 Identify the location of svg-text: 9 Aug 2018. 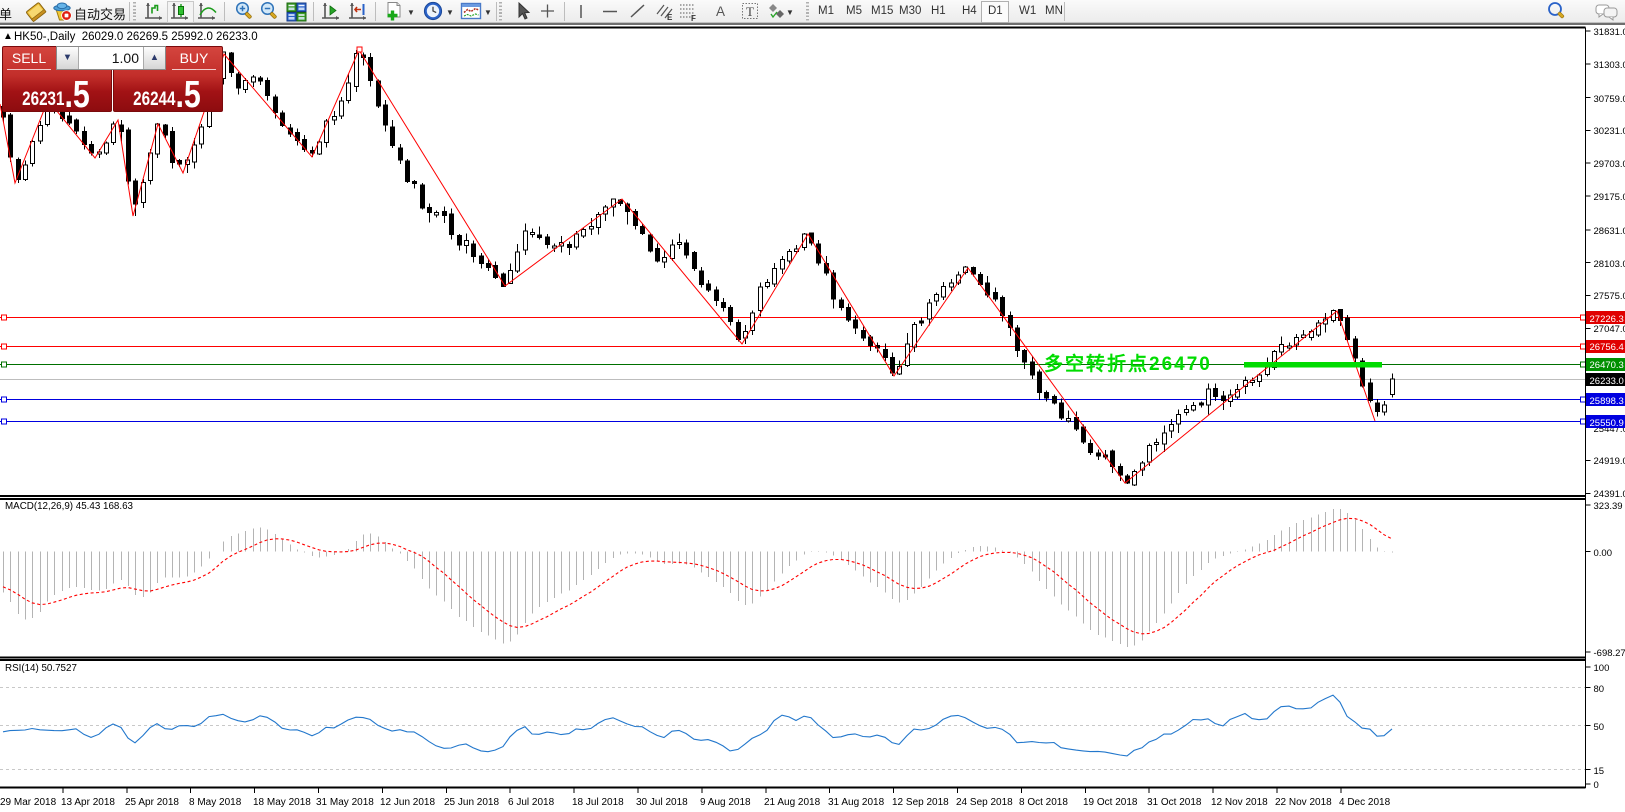
(725, 802).